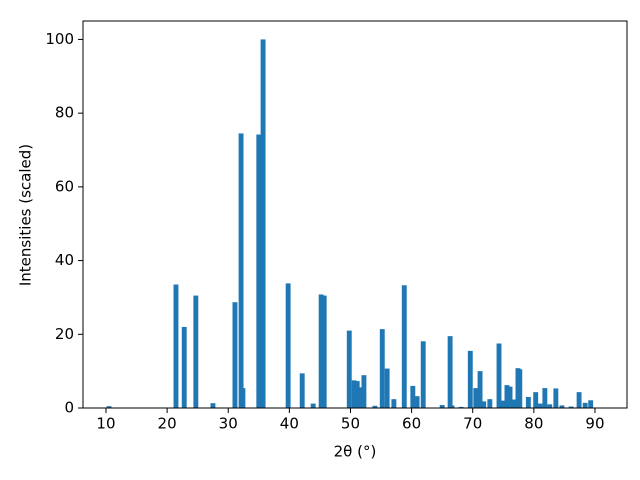  I want to click on y-tick-label: 60, so click(64, 186).